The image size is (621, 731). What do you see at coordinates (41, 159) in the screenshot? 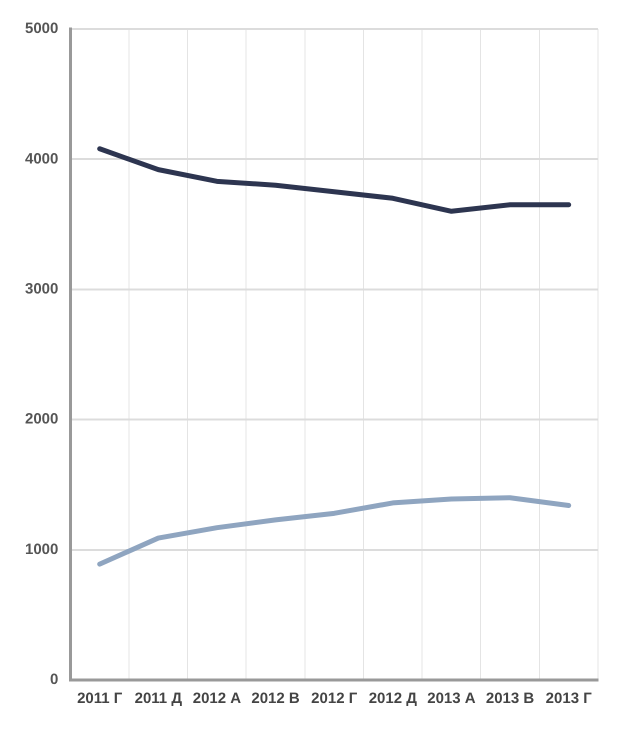
I see `y-tick-label: 4000` at bounding box center [41, 159].